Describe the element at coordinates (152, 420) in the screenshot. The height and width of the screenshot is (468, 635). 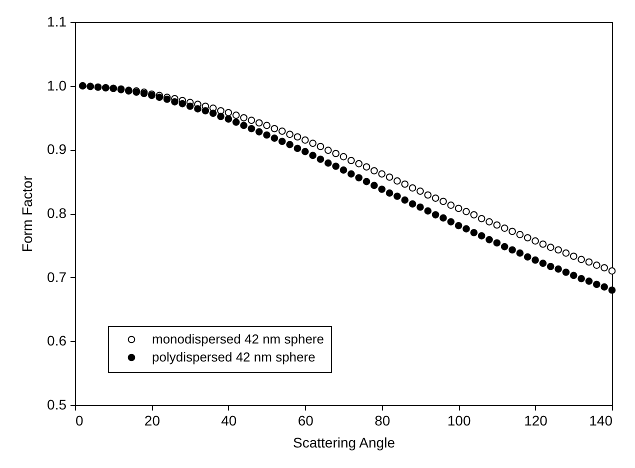
I see `x-tick-label: 20` at that location.